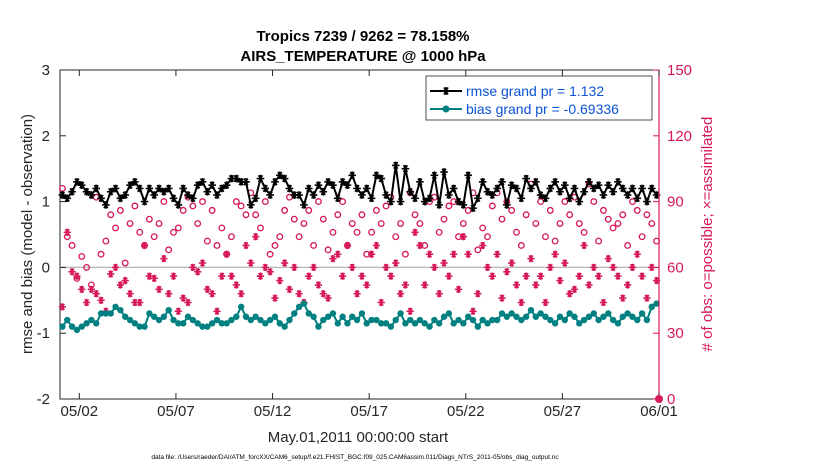  What do you see at coordinates (679, 70) in the screenshot?
I see `y-right-tick-label: 150` at bounding box center [679, 70].